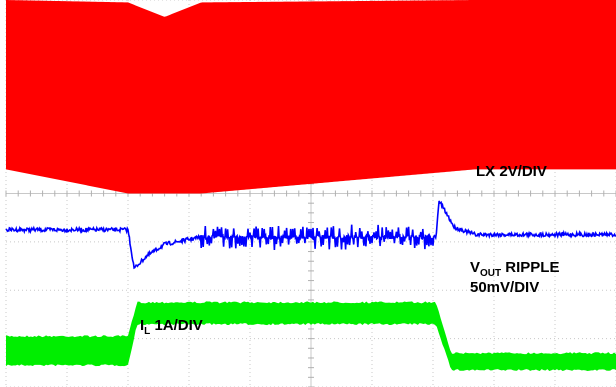 This screenshot has height=387, width=616. Describe the element at coordinates (475, 267) in the screenshot. I see `vout-label-v: V` at that location.